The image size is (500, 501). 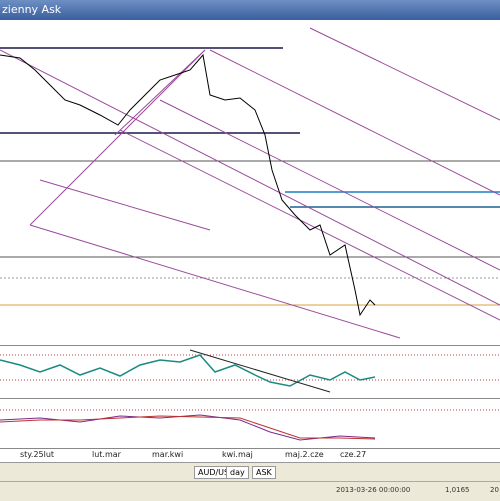 I want to click on status-cell: 2013-03-26 00:00:00, so click(x=373, y=490).